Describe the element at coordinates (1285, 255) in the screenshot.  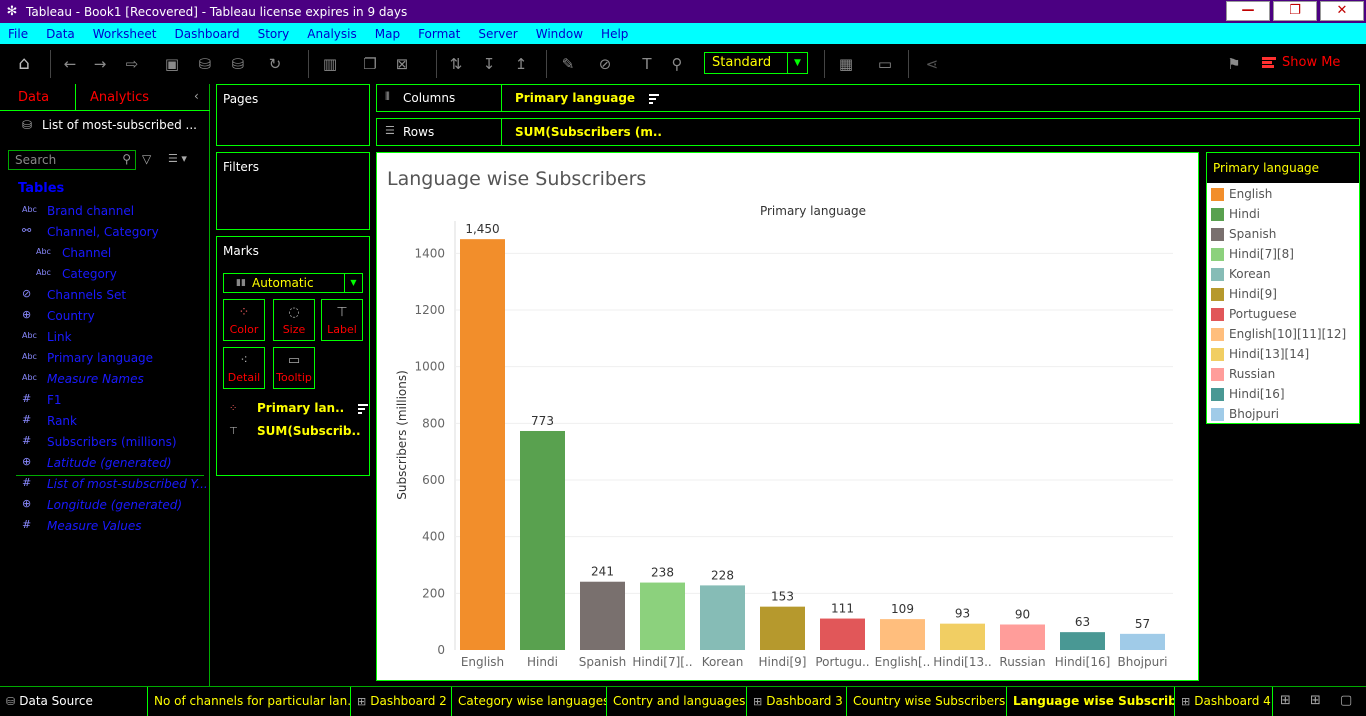
I see `legend-item: Hindi[7][8]` at that location.